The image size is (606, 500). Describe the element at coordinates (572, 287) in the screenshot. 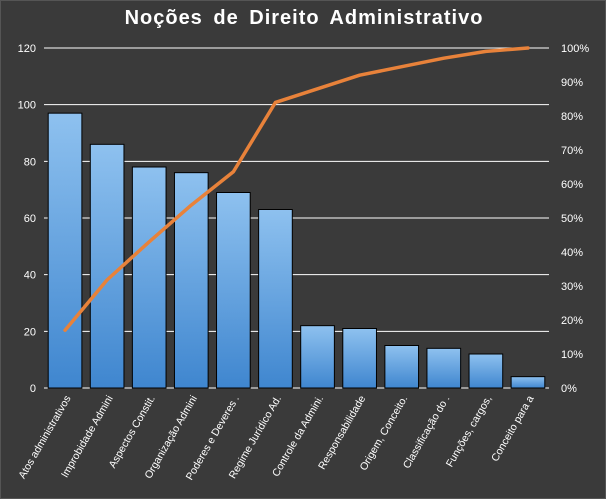

I see `y2-tick-label: 30%` at that location.